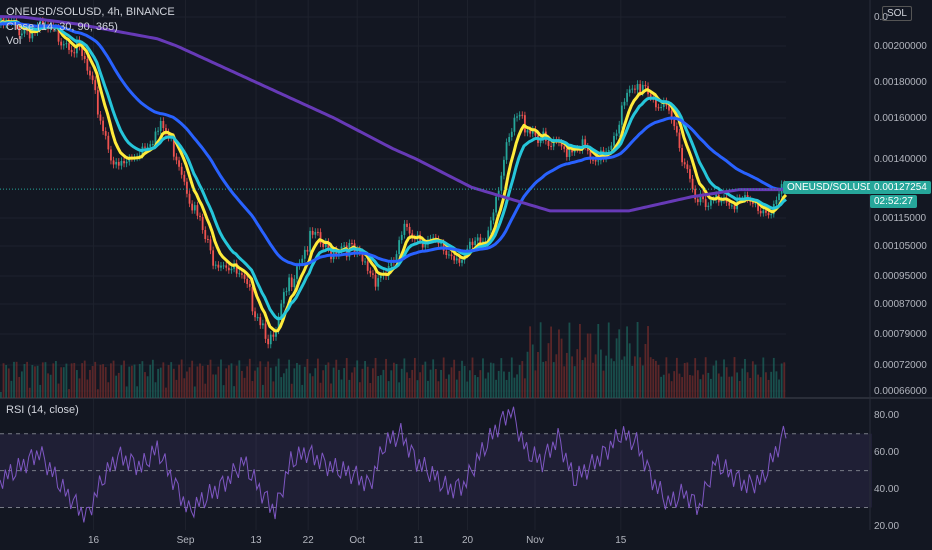  Describe the element at coordinates (256, 540) in the screenshot. I see `x-tick-label: 13` at that location.